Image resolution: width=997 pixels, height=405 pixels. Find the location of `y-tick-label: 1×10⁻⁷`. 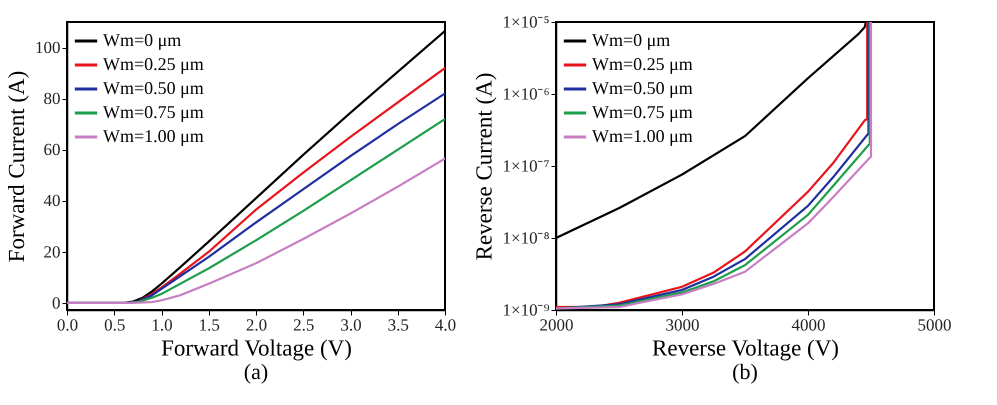

y-tick-label: 1×10⁻⁷ is located at coordinates (526, 166).